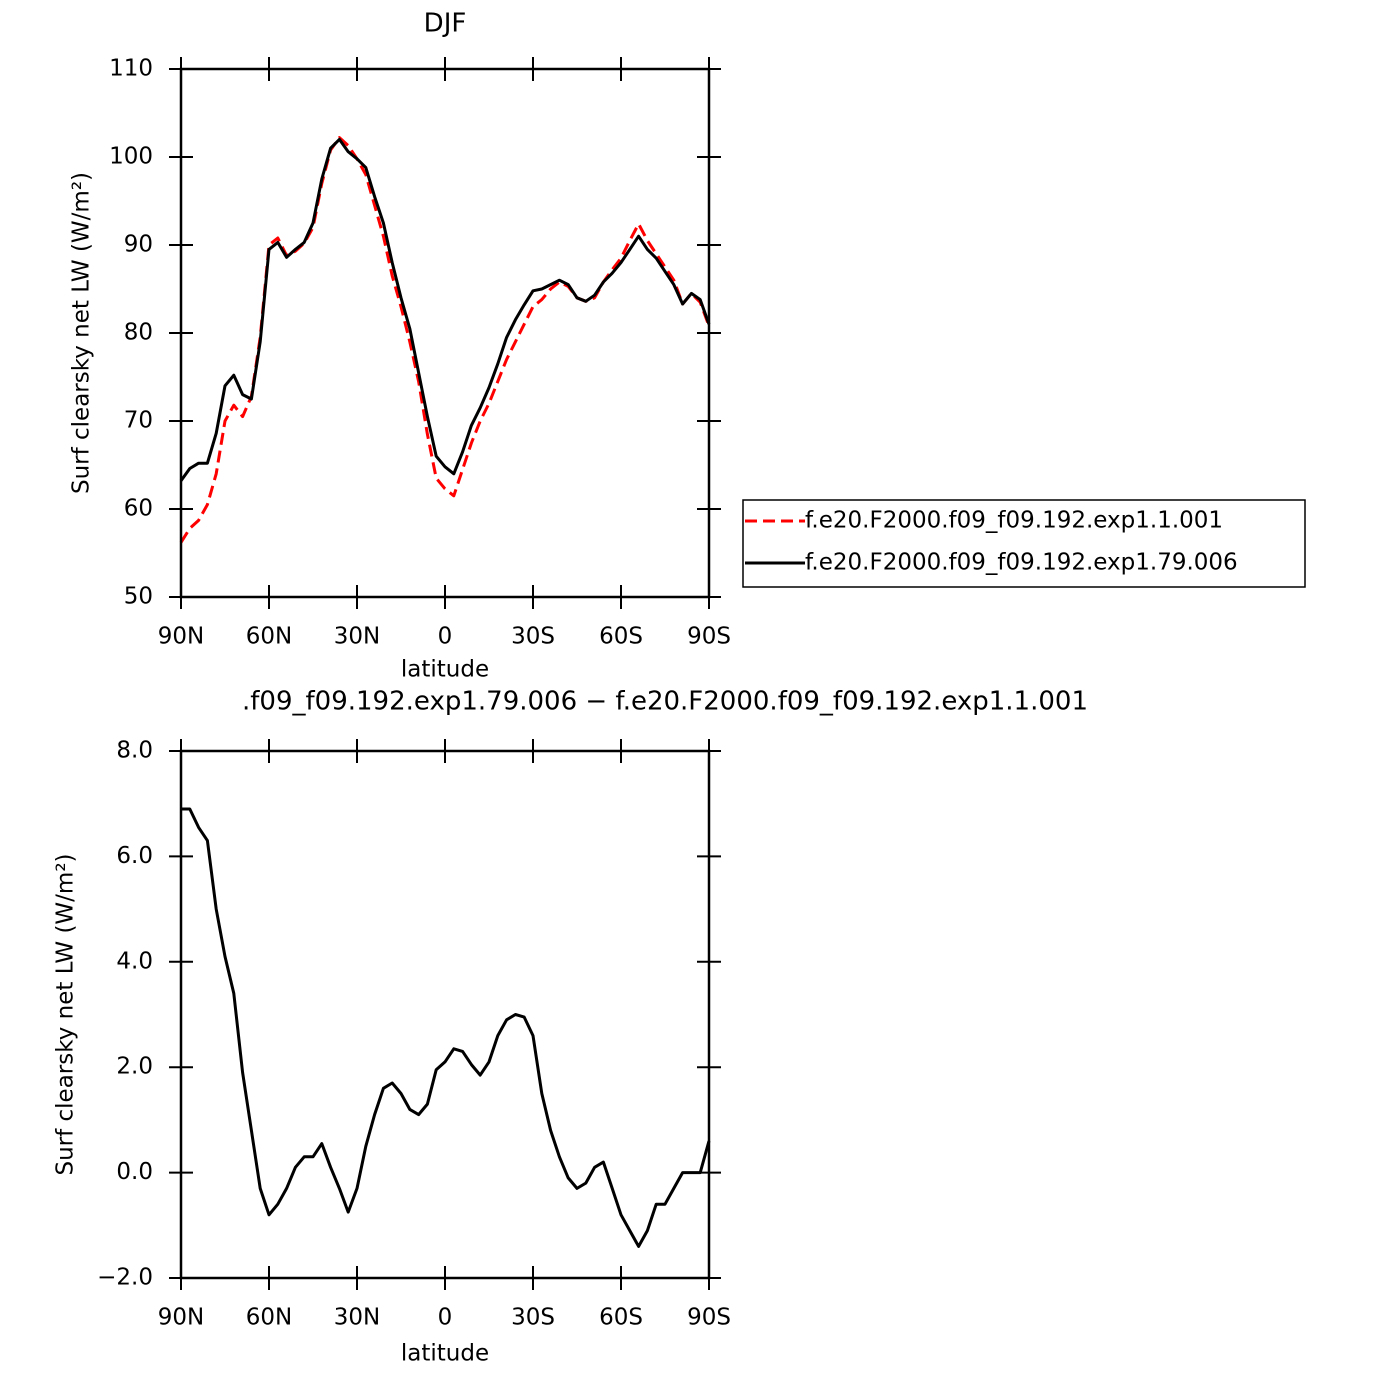 This screenshot has width=1374, height=1374. I want to click on y-tick-label: 8.0, so click(134, 751).